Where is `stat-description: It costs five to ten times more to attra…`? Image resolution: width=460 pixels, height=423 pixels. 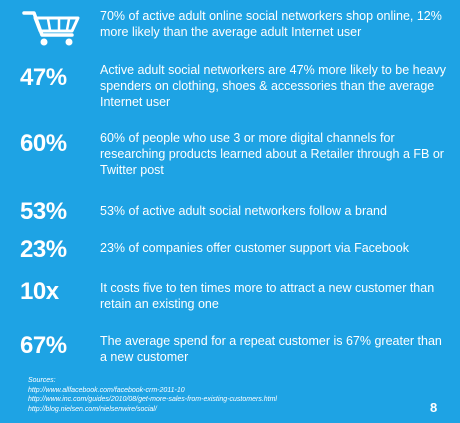
stat-description: It costs five to ten times more to attra… is located at coordinates (272, 296).